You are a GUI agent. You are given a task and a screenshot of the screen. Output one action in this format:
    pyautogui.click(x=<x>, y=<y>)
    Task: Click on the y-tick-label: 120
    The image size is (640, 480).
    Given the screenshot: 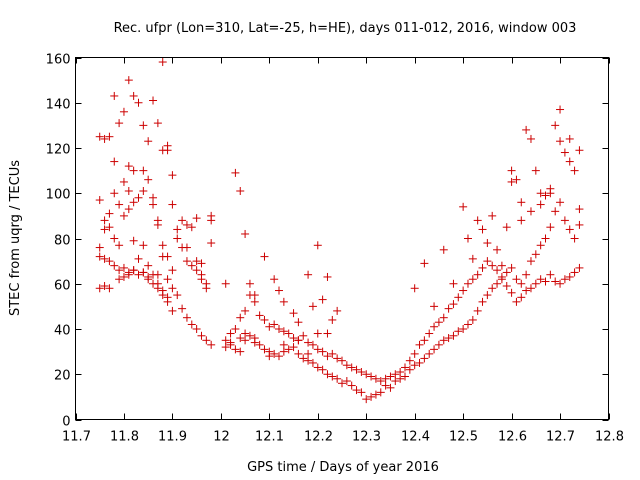 What is the action you would take?
    pyautogui.click(x=58, y=150)
    